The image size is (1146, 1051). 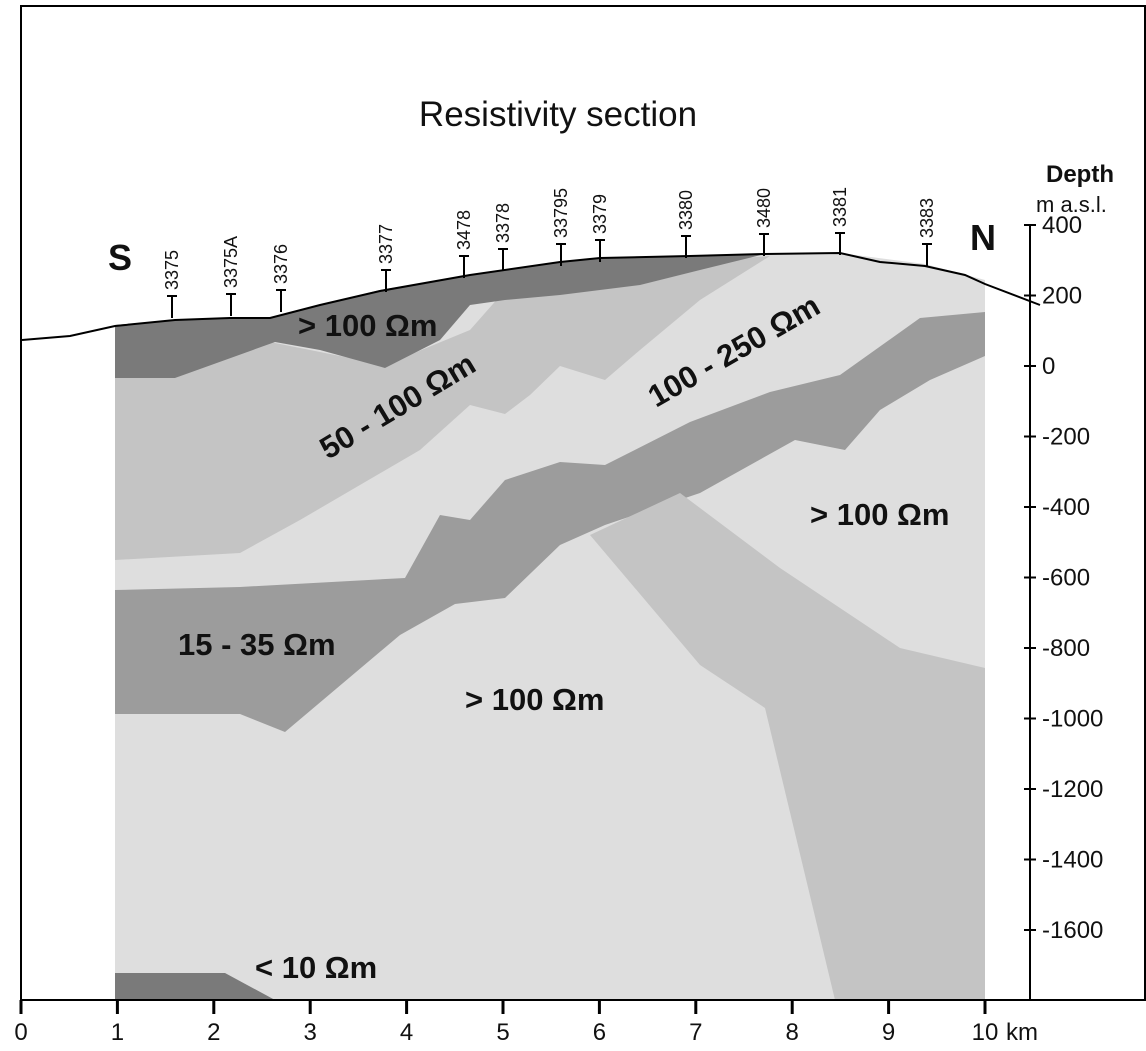 I want to click on depth-axis-label-1: Depth, so click(x=1080, y=174).